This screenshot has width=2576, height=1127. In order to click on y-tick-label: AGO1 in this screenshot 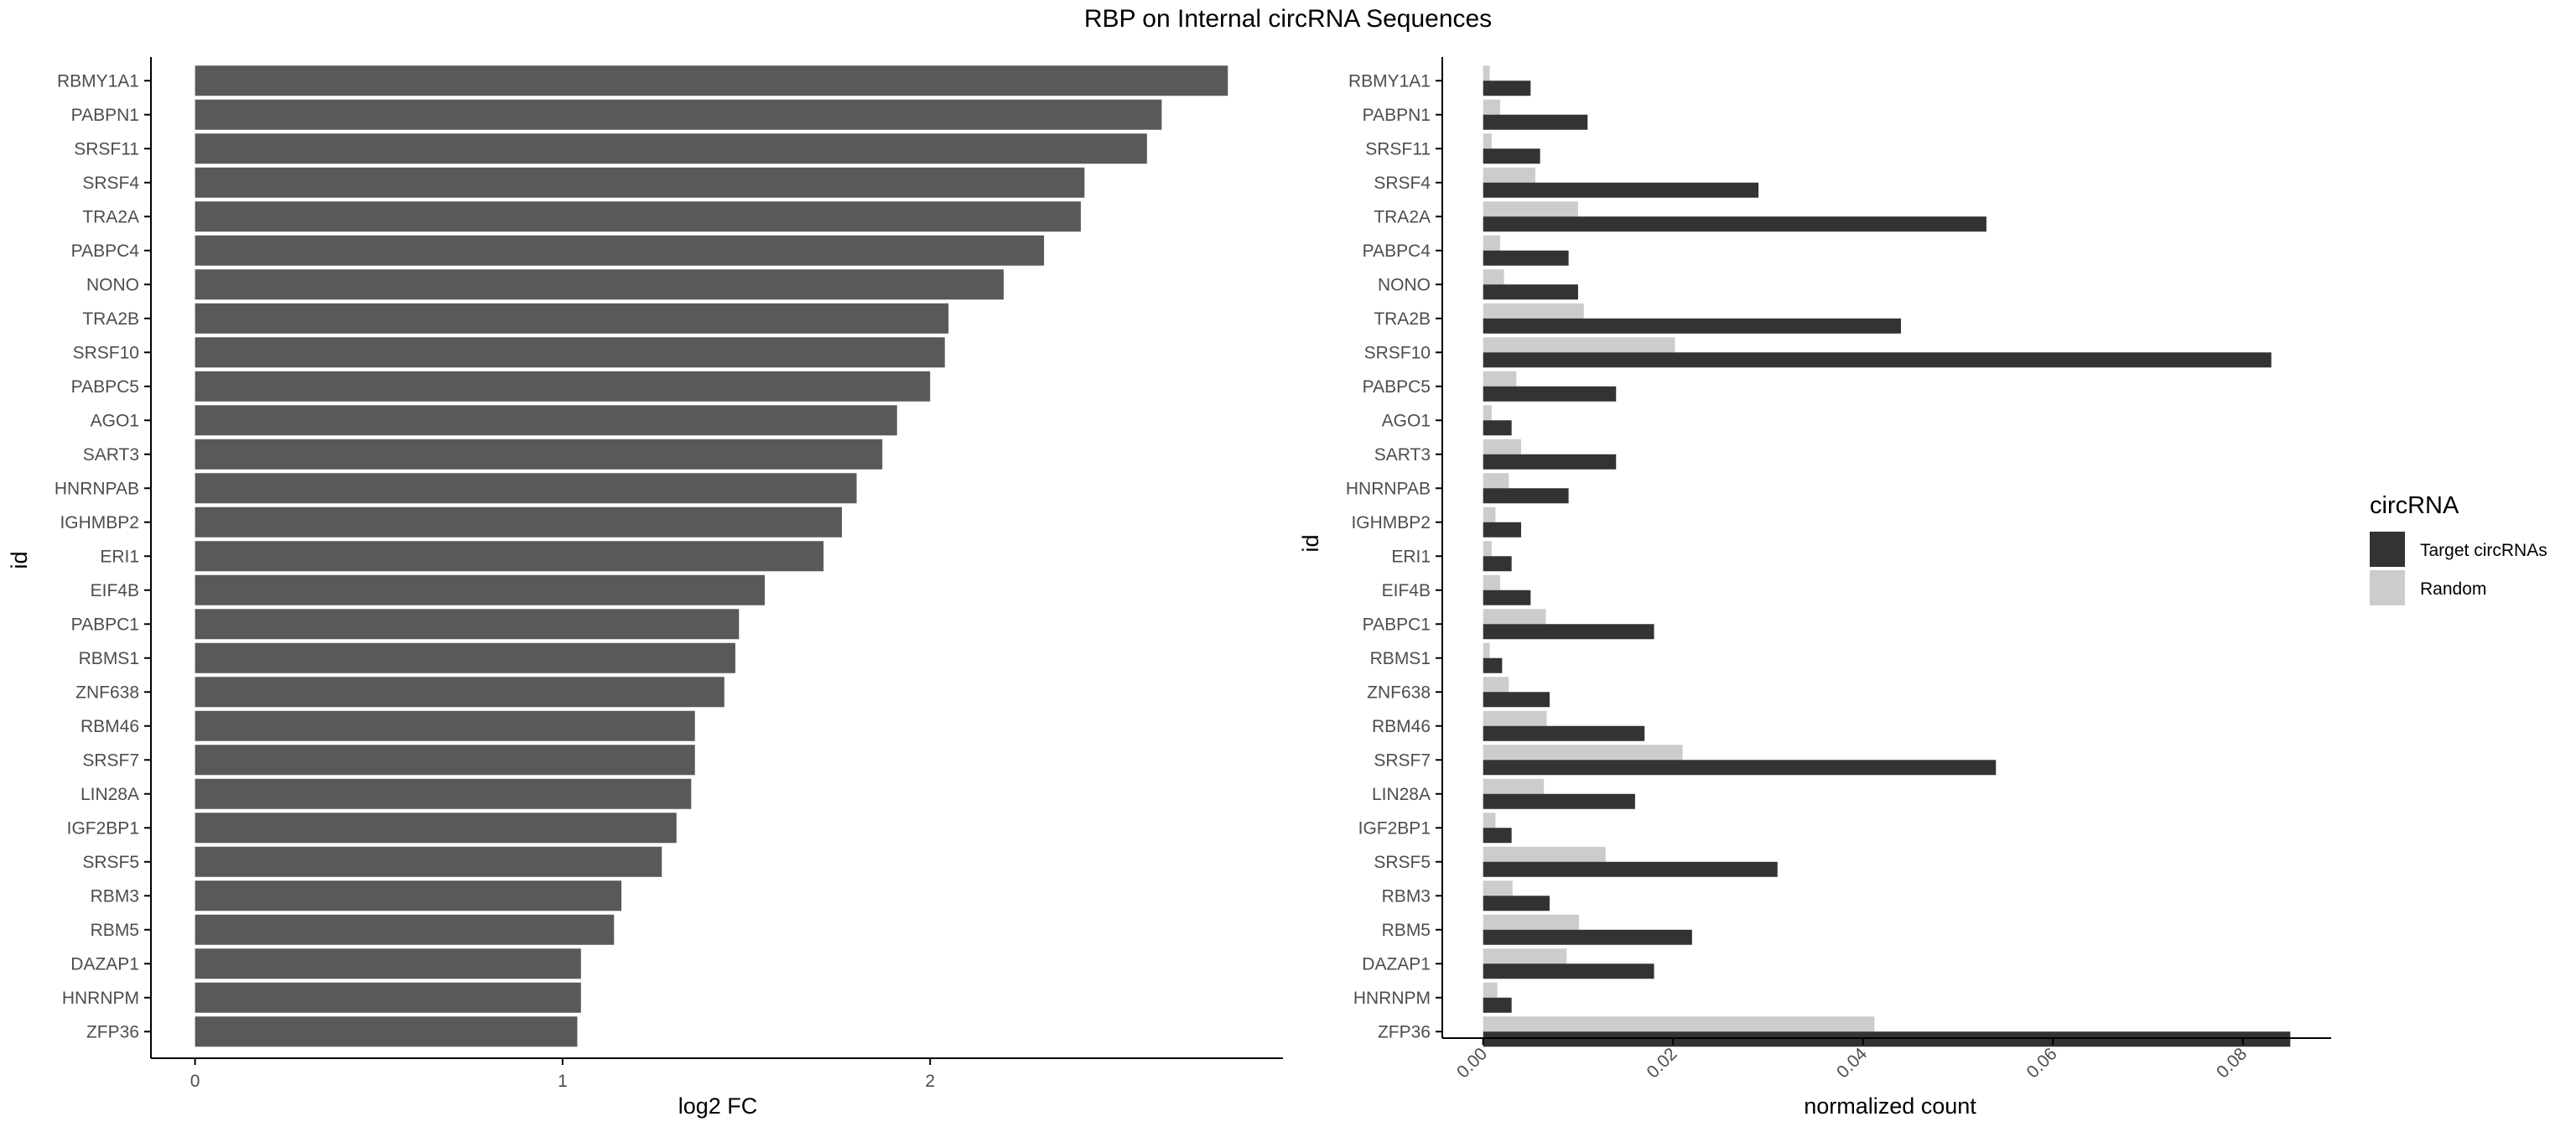, I will do `click(115, 420)`.